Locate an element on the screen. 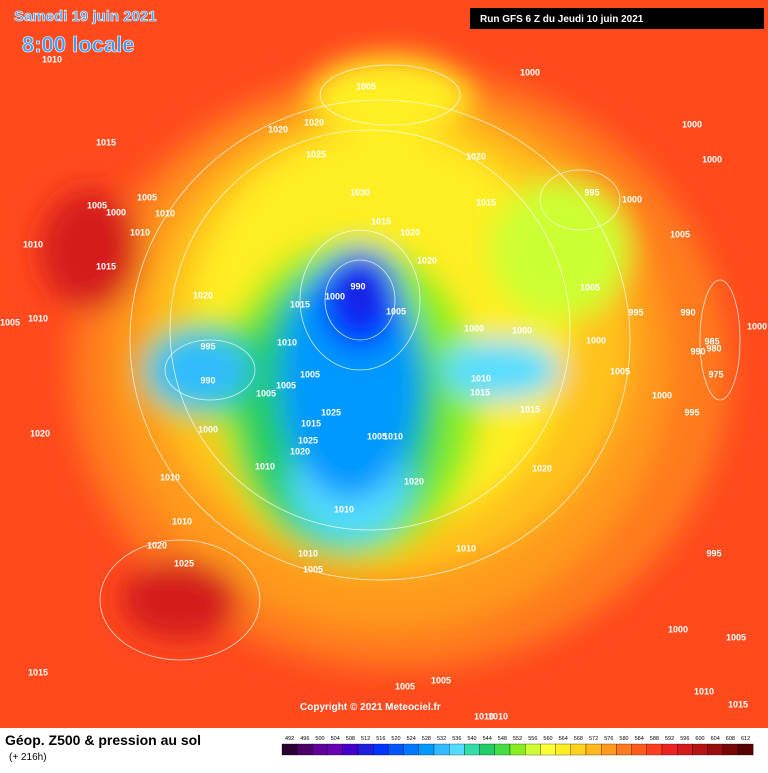  legend-level: 572 is located at coordinates (593, 739).